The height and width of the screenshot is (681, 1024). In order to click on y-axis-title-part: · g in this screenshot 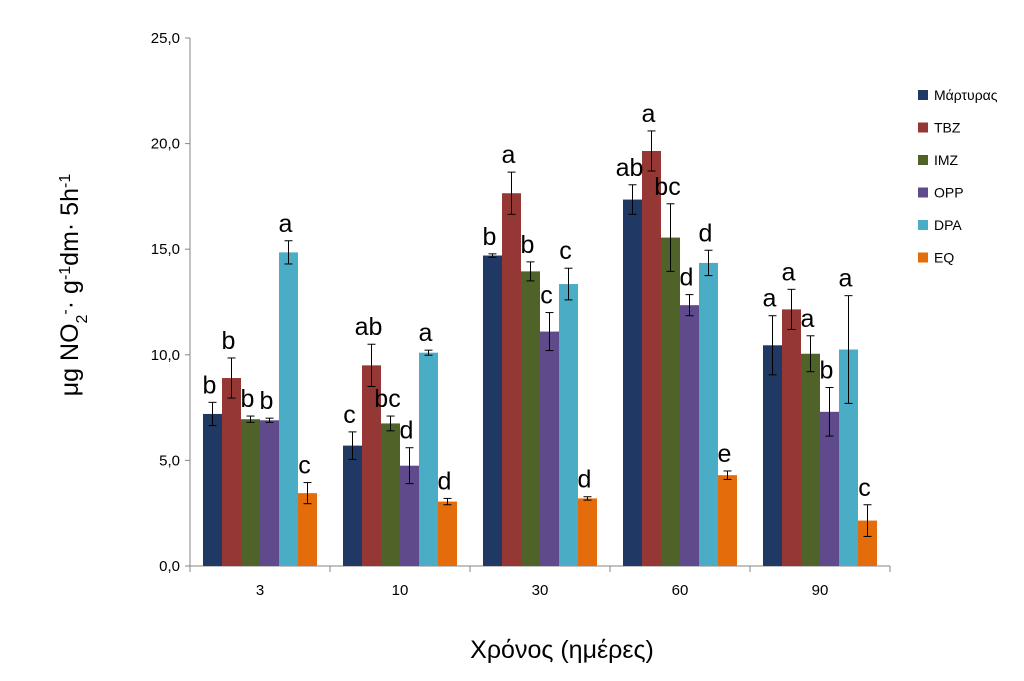, I will do `click(70, 294)`.